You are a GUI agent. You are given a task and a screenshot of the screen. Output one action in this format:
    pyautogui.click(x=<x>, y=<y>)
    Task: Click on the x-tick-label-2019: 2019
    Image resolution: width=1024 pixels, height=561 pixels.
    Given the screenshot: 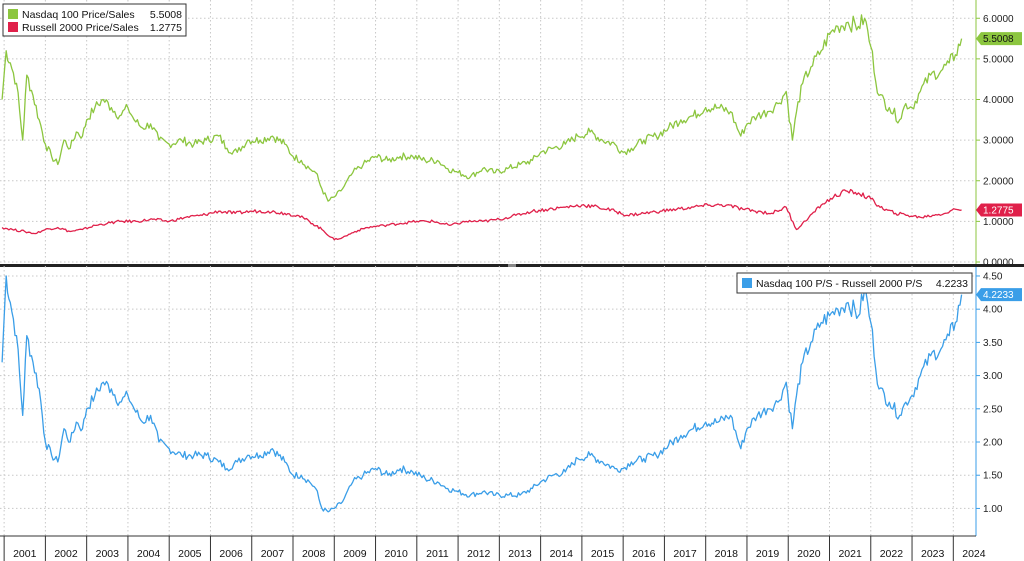 What is the action you would take?
    pyautogui.click(x=768, y=554)
    